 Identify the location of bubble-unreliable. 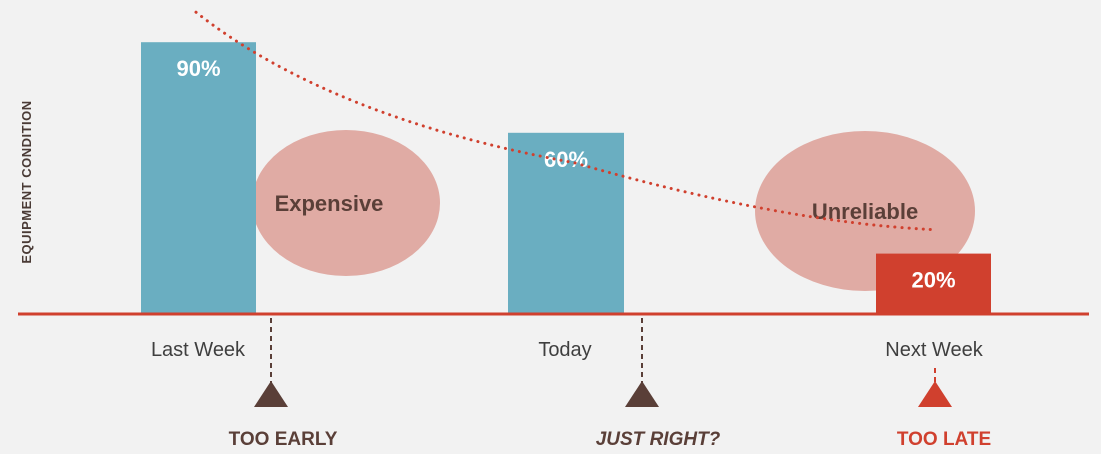
(865, 211).